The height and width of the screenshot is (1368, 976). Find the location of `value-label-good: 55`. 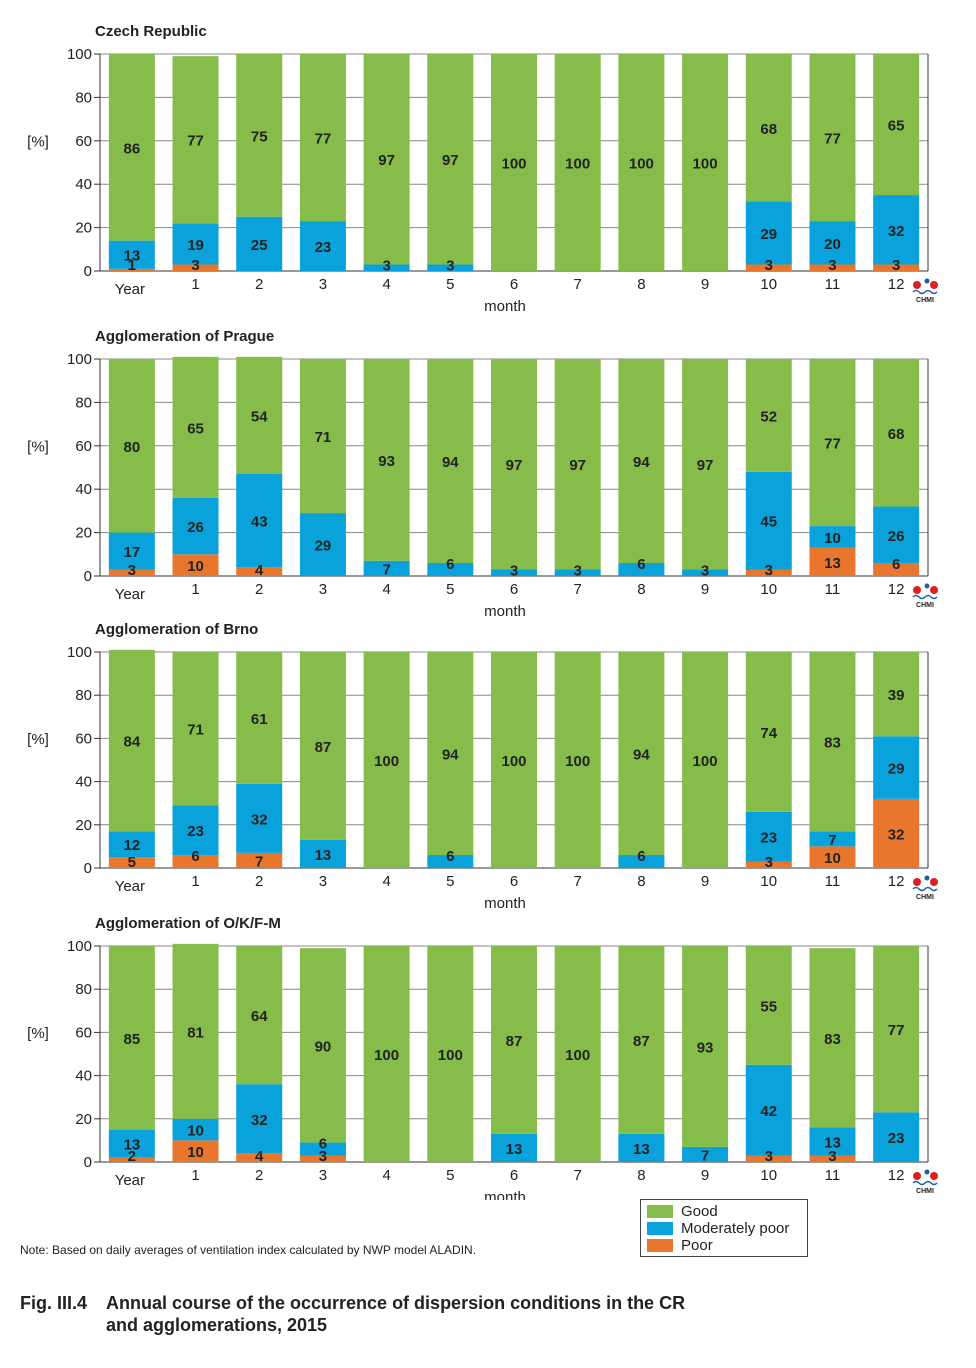

value-label-good: 55 is located at coordinates (768, 1006).